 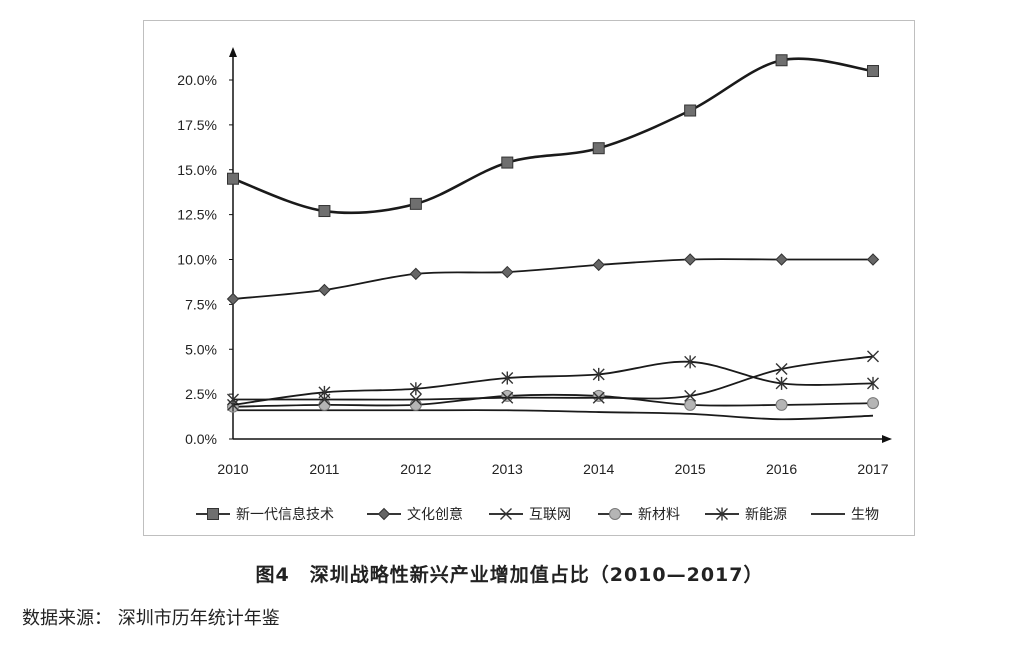 I want to click on y-axis-arrow, so click(x=233, y=52).